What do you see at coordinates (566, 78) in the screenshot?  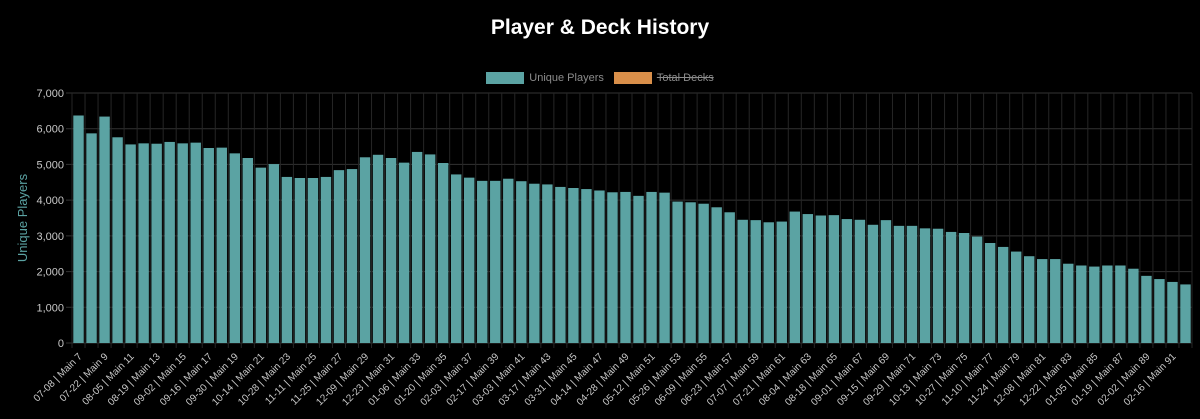 I see `legend-label-unique-players: Unique Players` at bounding box center [566, 78].